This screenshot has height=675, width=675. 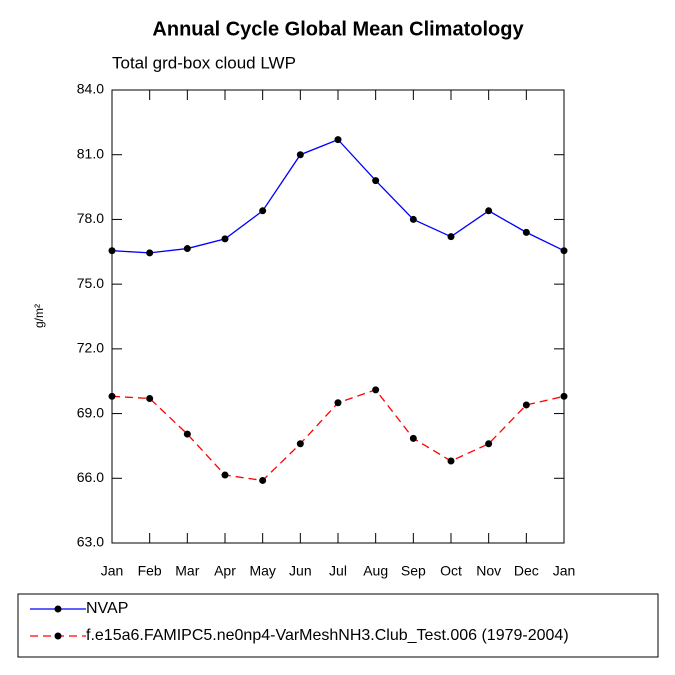 I want to click on legend-label: NVAP, so click(x=107, y=608).